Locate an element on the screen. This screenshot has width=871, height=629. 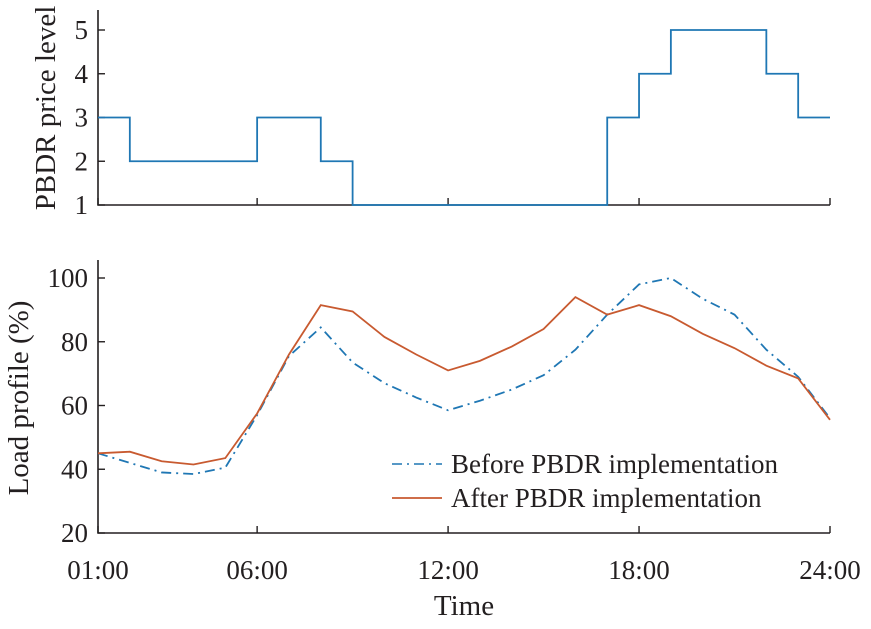
price-level-y-ticks: 1 2 3 4 5 is located at coordinates (90, 117).